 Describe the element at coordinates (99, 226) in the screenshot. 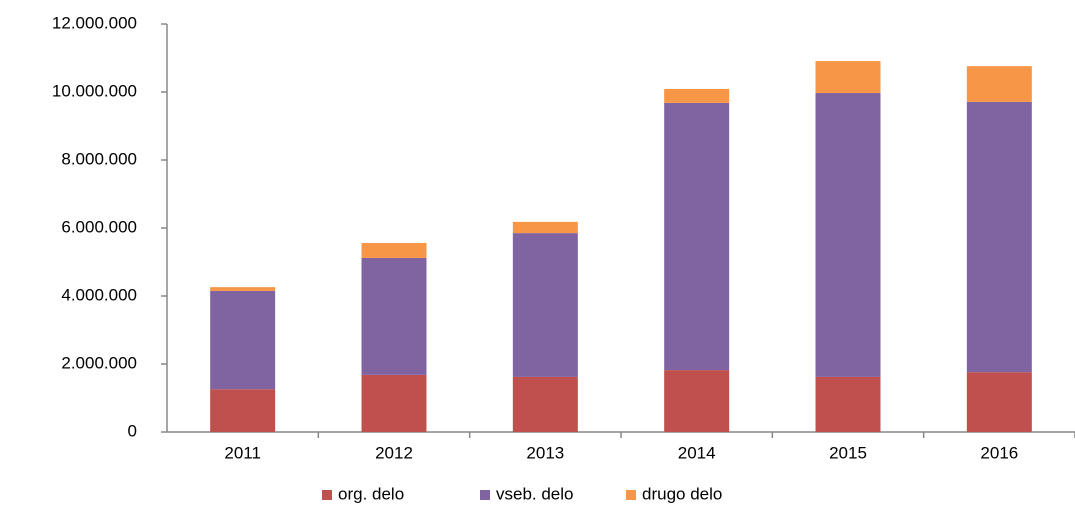

I see `y-tick-label: 6.000.000` at that location.